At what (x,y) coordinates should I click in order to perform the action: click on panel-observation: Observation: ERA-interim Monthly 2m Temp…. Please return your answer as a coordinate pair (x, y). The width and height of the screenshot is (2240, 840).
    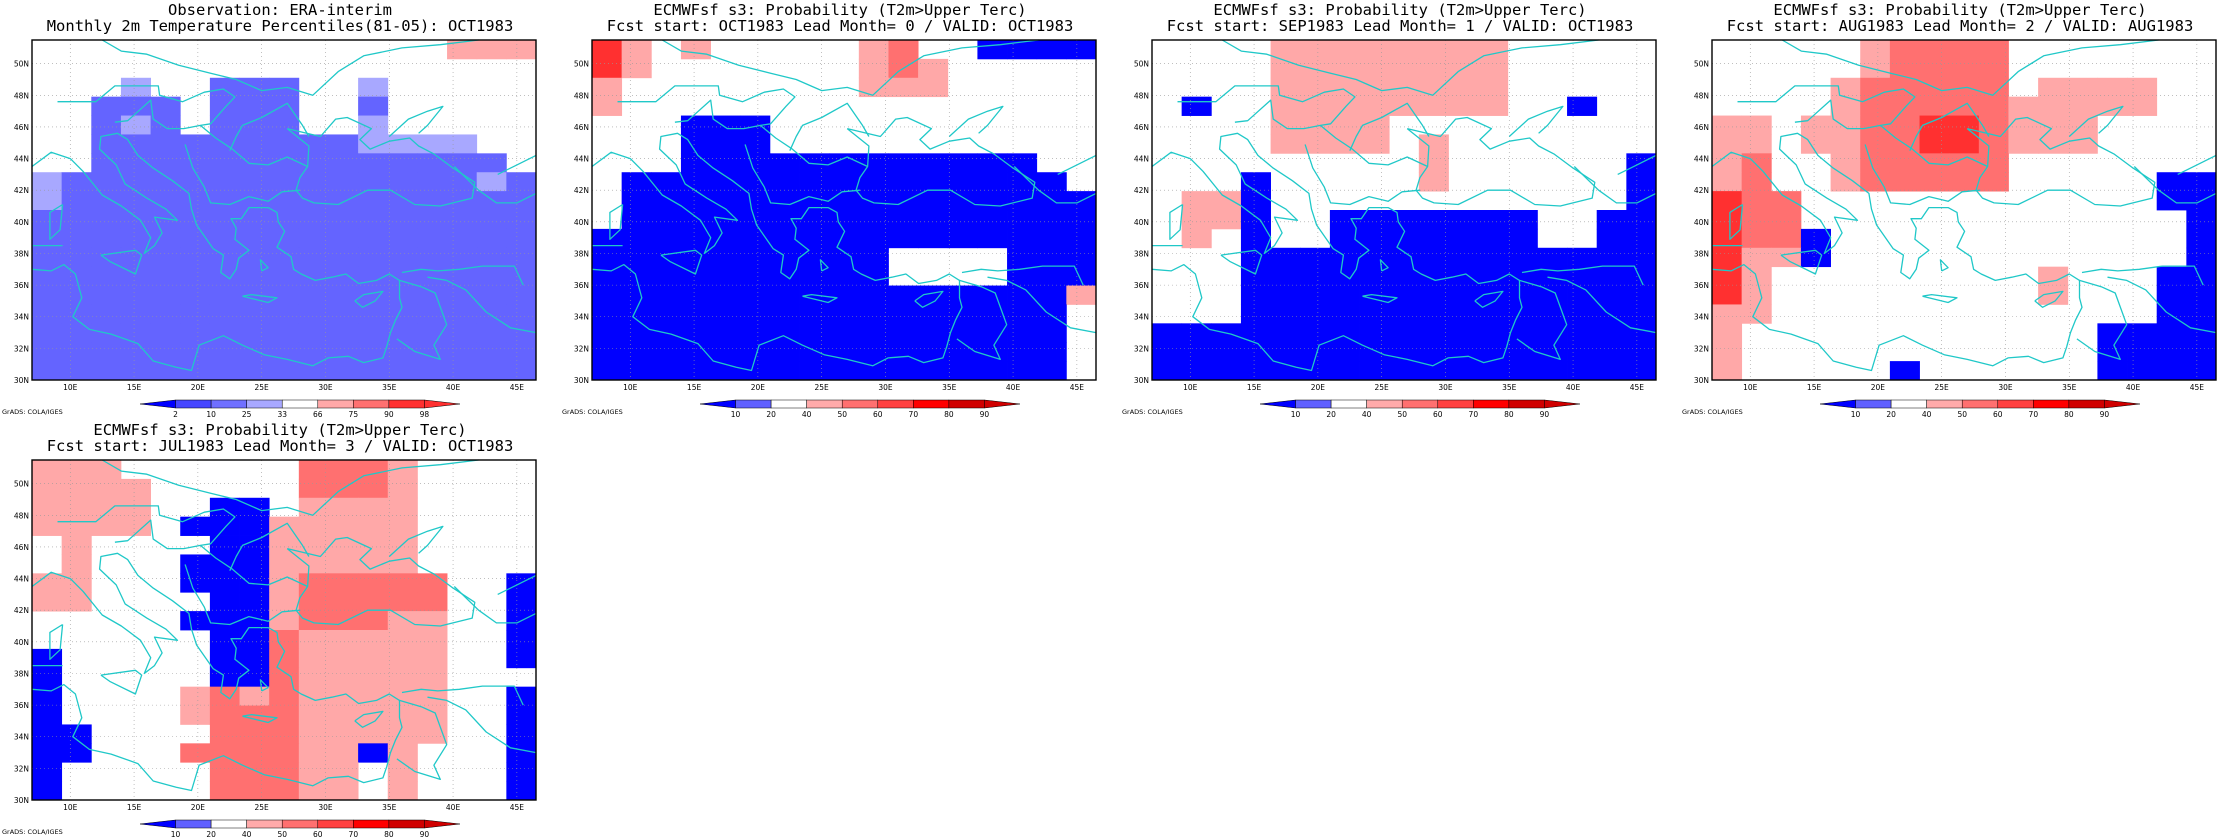
    Looking at the image, I should click on (280, 210).